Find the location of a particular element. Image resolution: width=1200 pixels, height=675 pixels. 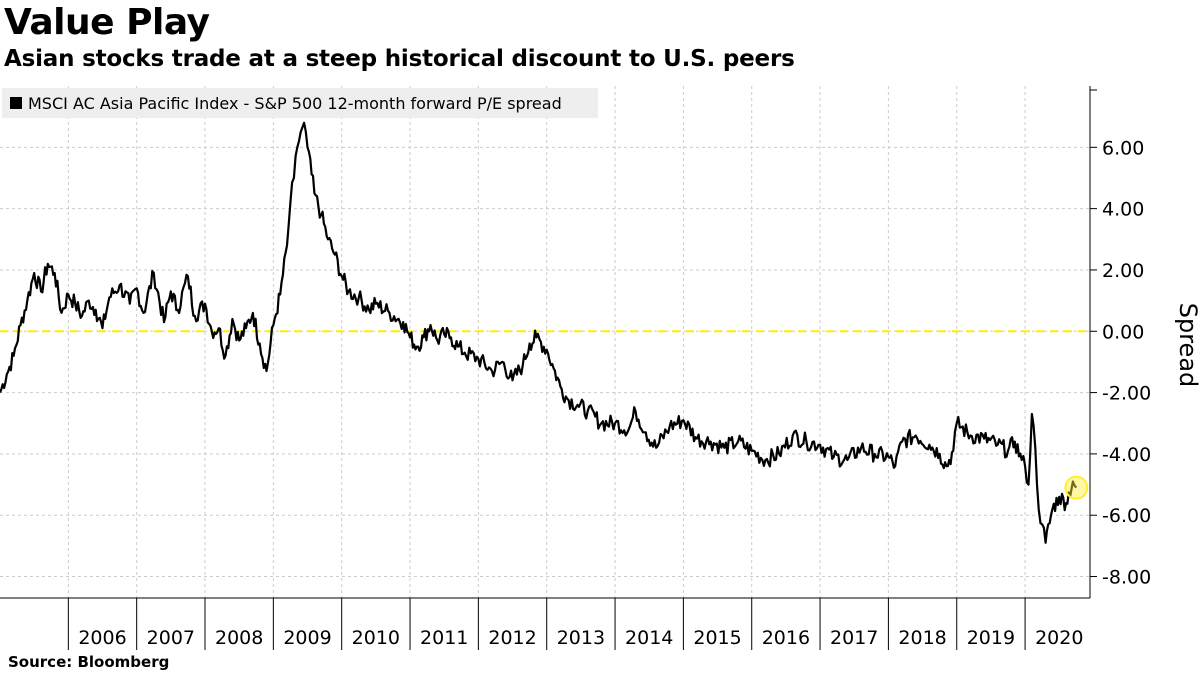

y-tick-label: 6.00 is located at coordinates (1123, 148).